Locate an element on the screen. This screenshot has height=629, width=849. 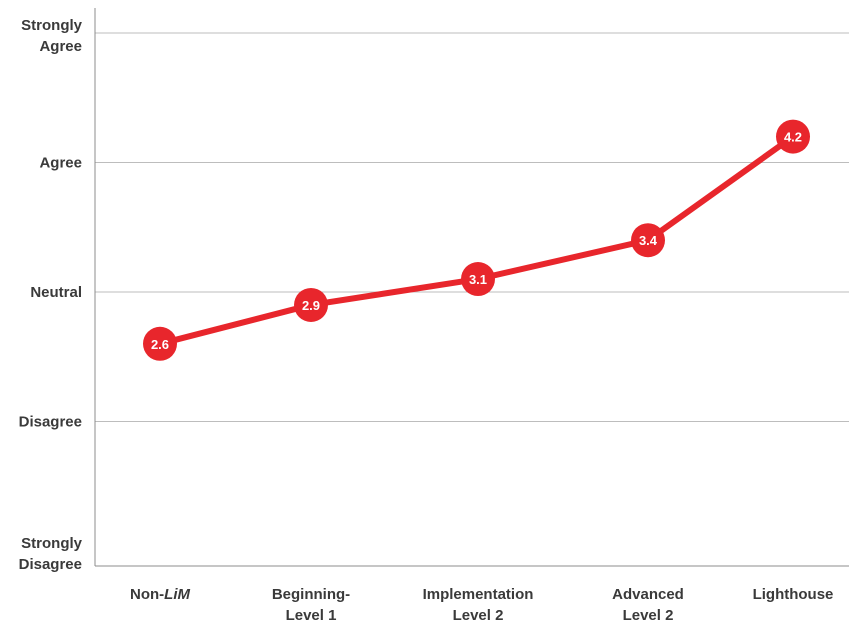
x-tick-label: Beginning- is located at coordinates (311, 594).